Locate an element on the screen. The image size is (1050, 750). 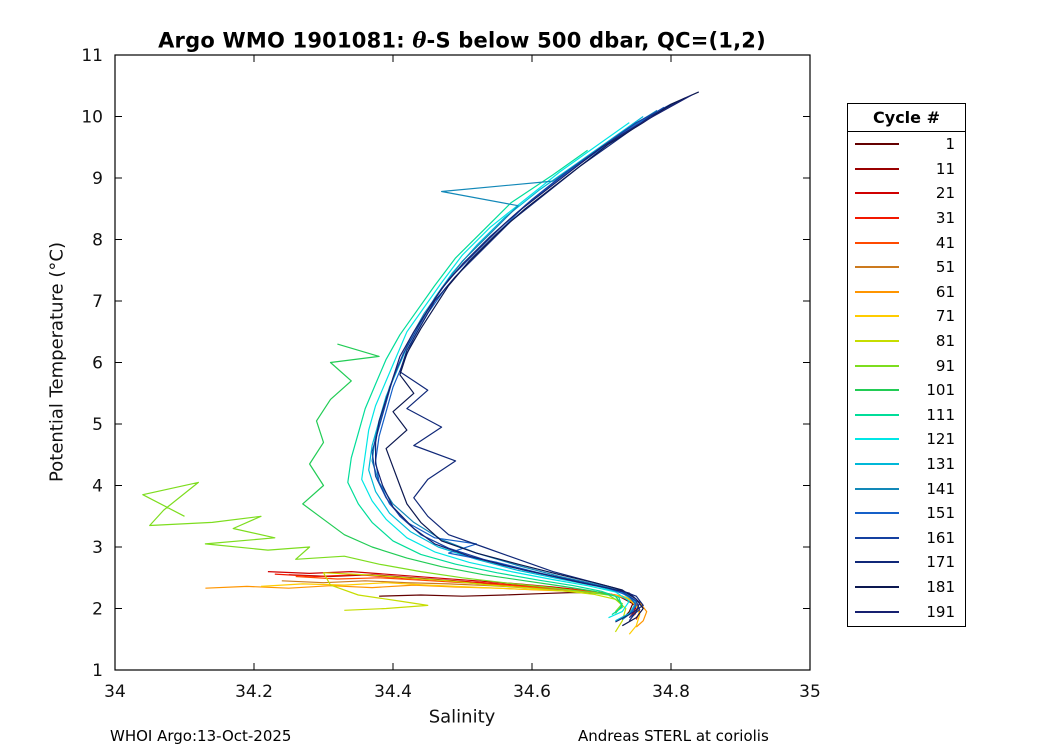
y-tick-label: 3 is located at coordinates (97, 548).